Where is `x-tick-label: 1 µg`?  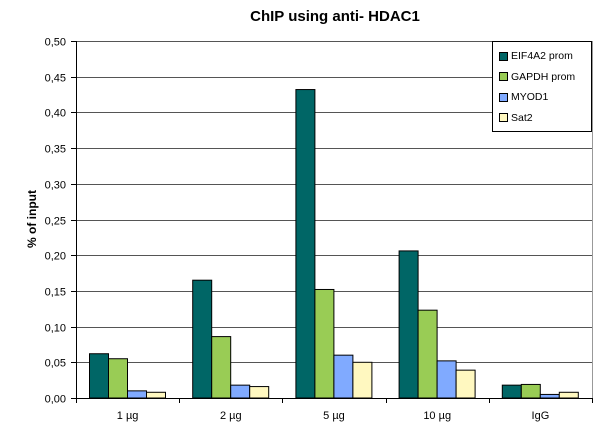 x-tick-label: 1 µg is located at coordinates (128, 416).